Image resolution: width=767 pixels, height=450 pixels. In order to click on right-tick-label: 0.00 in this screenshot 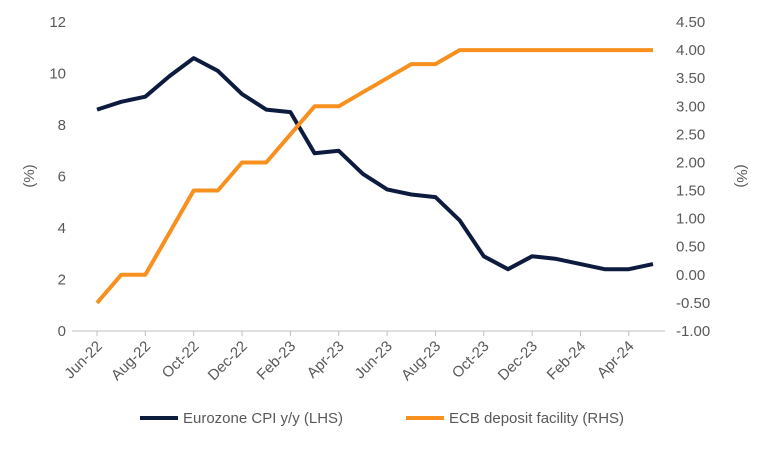, I will do `click(690, 275)`.